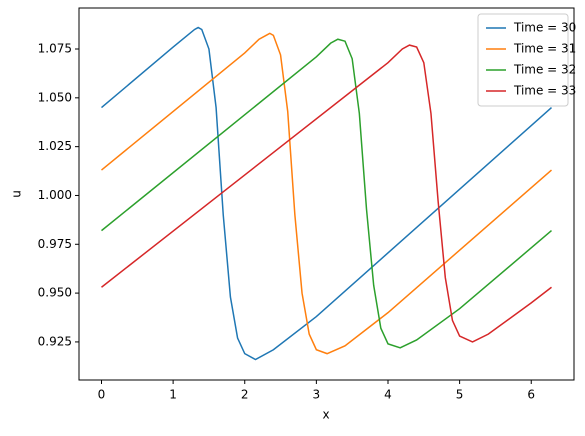 The height and width of the screenshot is (436, 585). What do you see at coordinates (102, 395) in the screenshot?
I see `x-tick-label: 0` at bounding box center [102, 395].